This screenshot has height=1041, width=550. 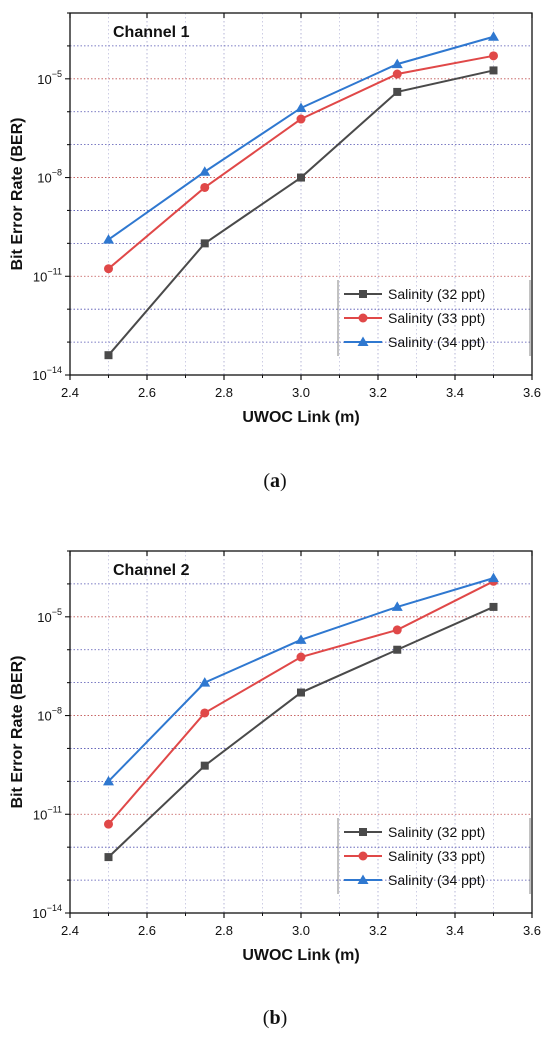 I want to click on chart-title: Channel 2, so click(x=151, y=570).